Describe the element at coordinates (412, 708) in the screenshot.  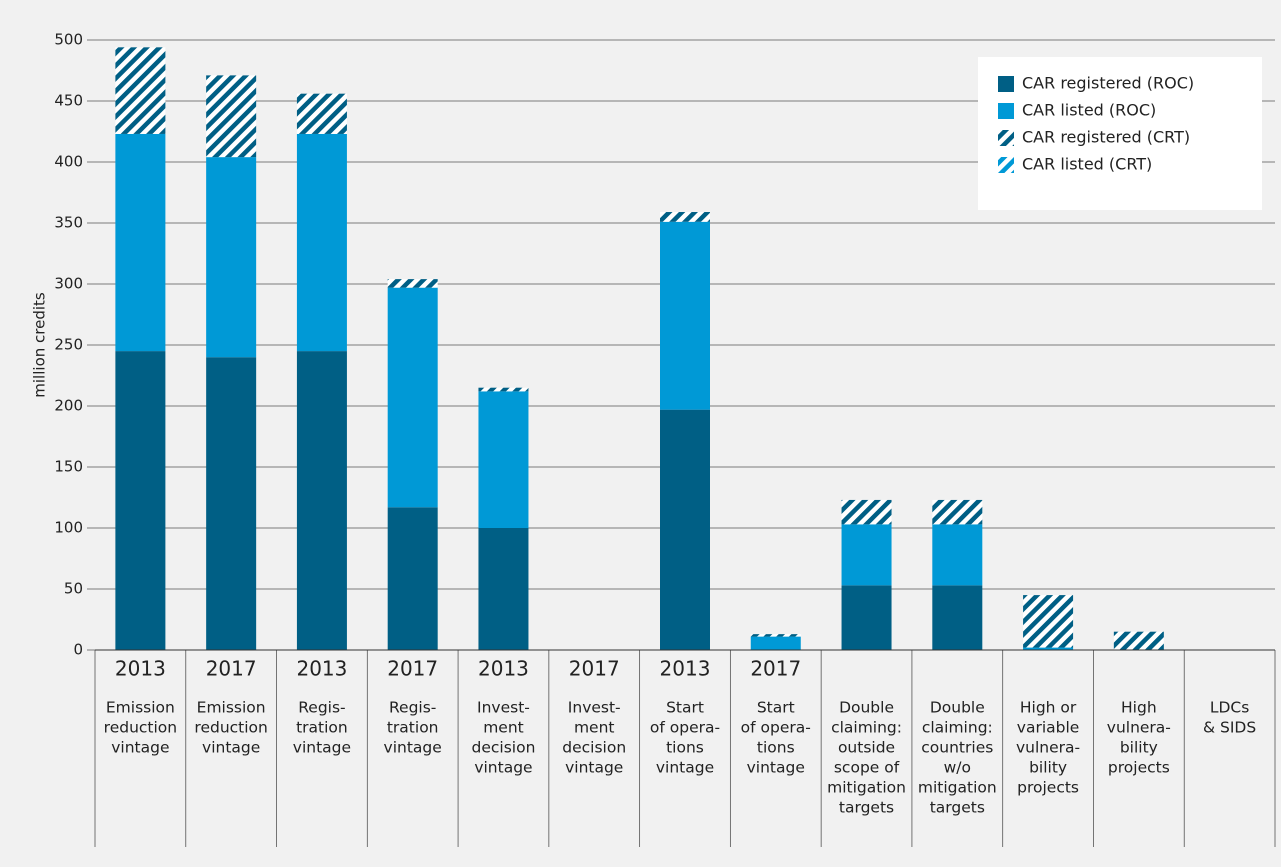
I see `x-tick-label: Regis-` at that location.